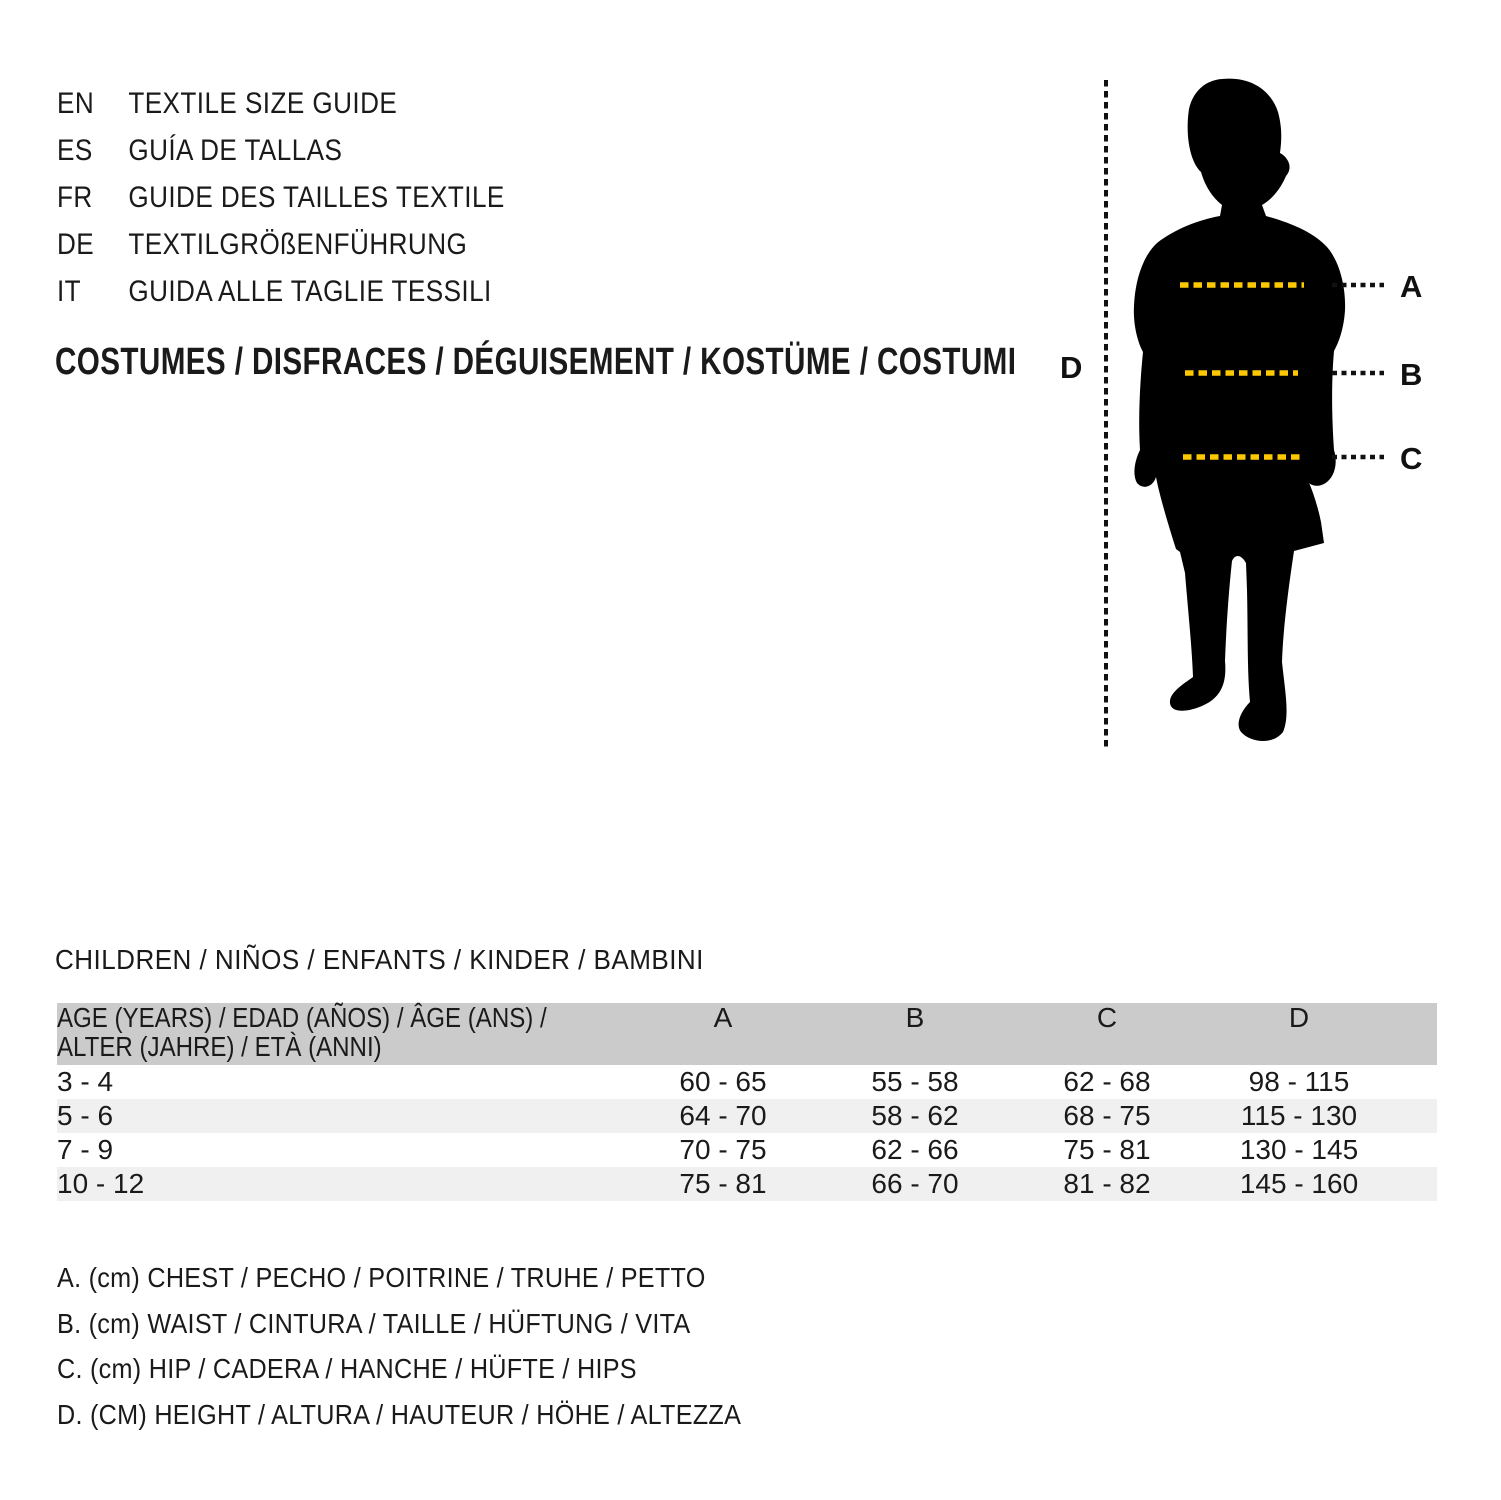  I want to click on language-title: TEXTILGRÖßENFÜHRUNG, so click(298, 244).